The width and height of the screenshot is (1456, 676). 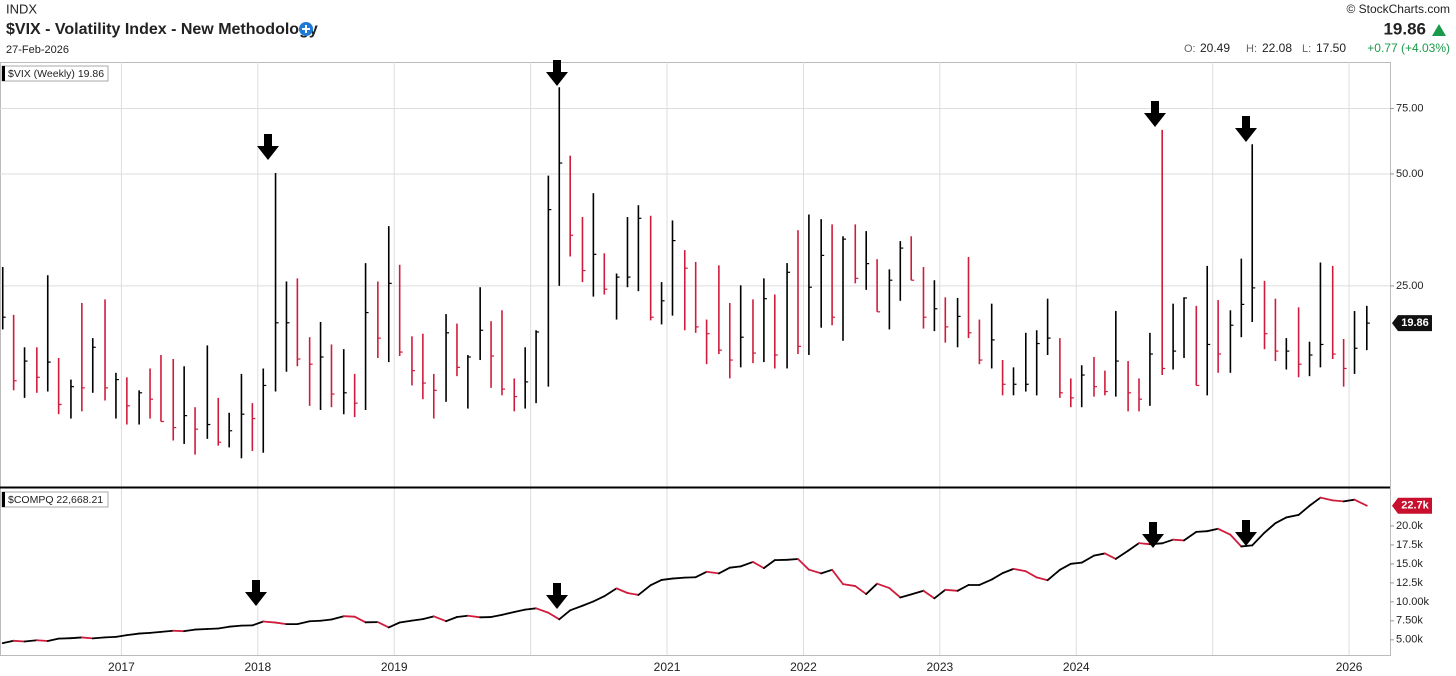 What do you see at coordinates (803, 667) in the screenshot?
I see `x-tick-label: 2022` at bounding box center [803, 667].